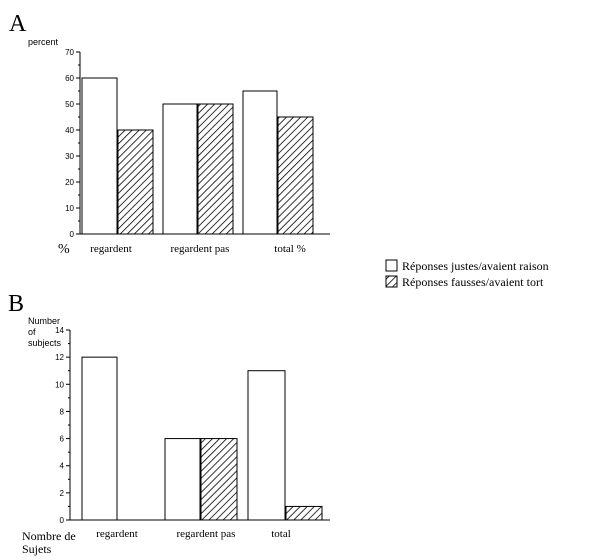  What do you see at coordinates (69, 156) in the screenshot?
I see `y-tick-label: 30` at bounding box center [69, 156].